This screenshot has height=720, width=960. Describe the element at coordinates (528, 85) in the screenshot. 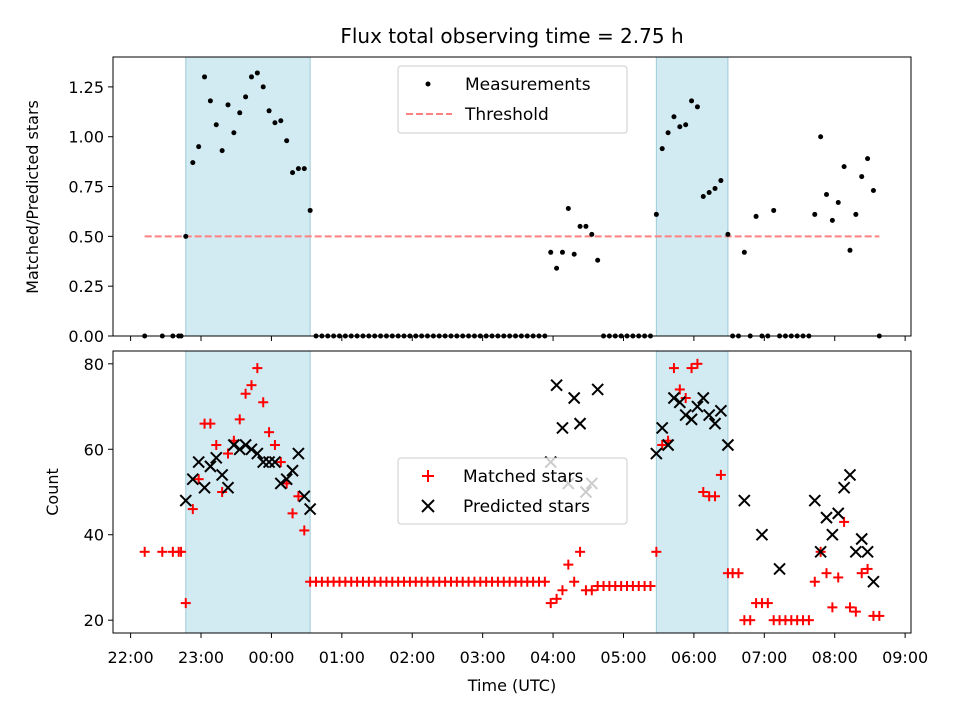

I see `legend-measurements-label: Measurements` at that location.